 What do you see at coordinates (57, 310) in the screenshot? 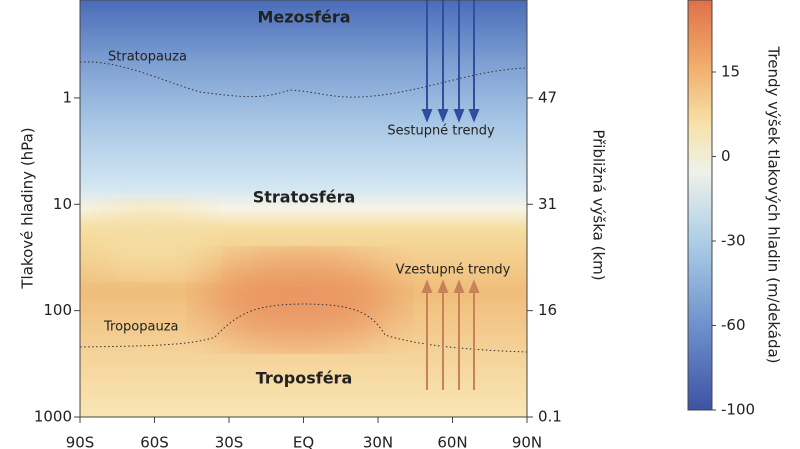
I see `y-tick-label: 100` at bounding box center [57, 310].